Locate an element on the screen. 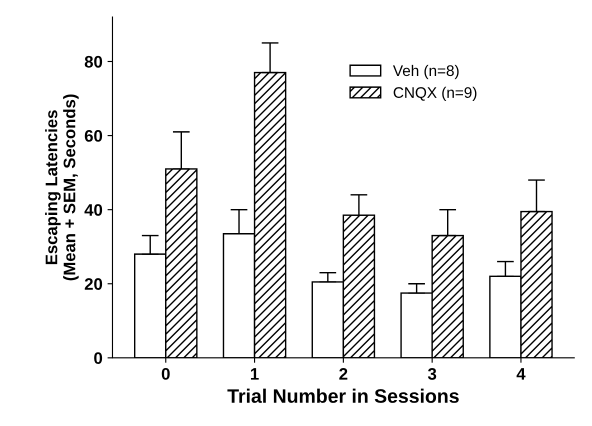 The height and width of the screenshot is (426, 592). x-tick-label: 2 is located at coordinates (343, 374).